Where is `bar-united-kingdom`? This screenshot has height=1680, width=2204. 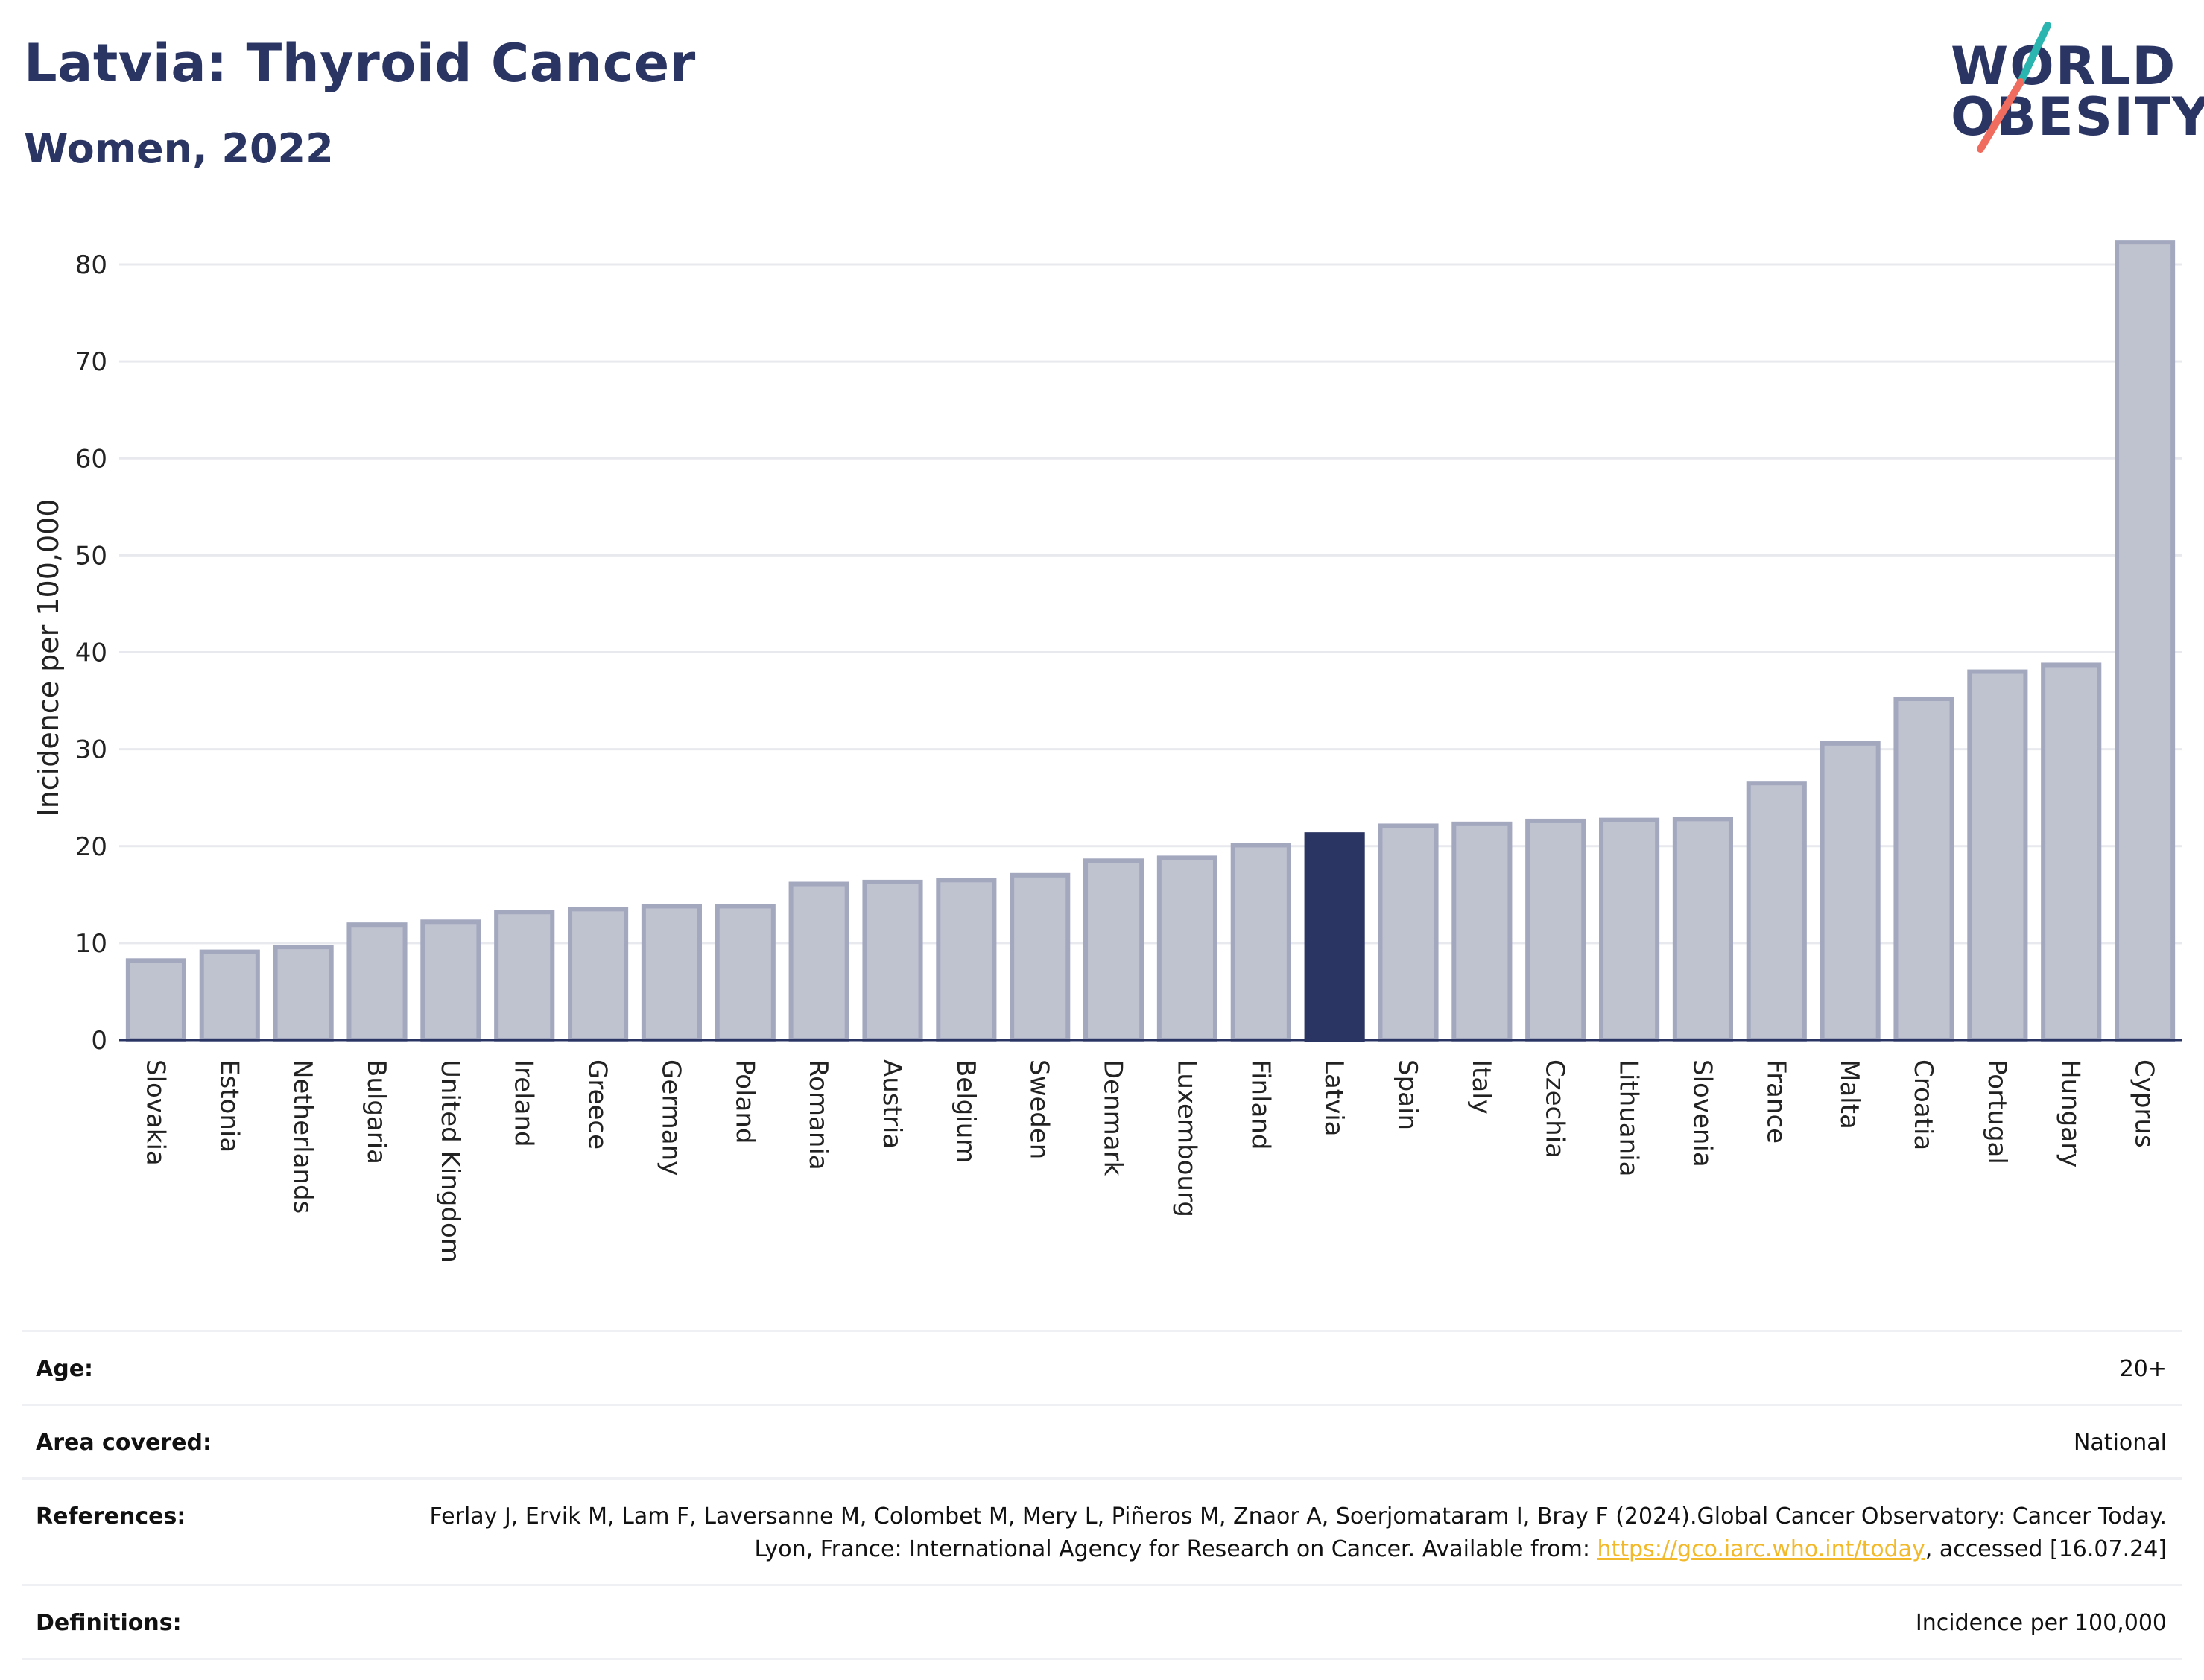
bar-united-kingdom is located at coordinates (450, 980).